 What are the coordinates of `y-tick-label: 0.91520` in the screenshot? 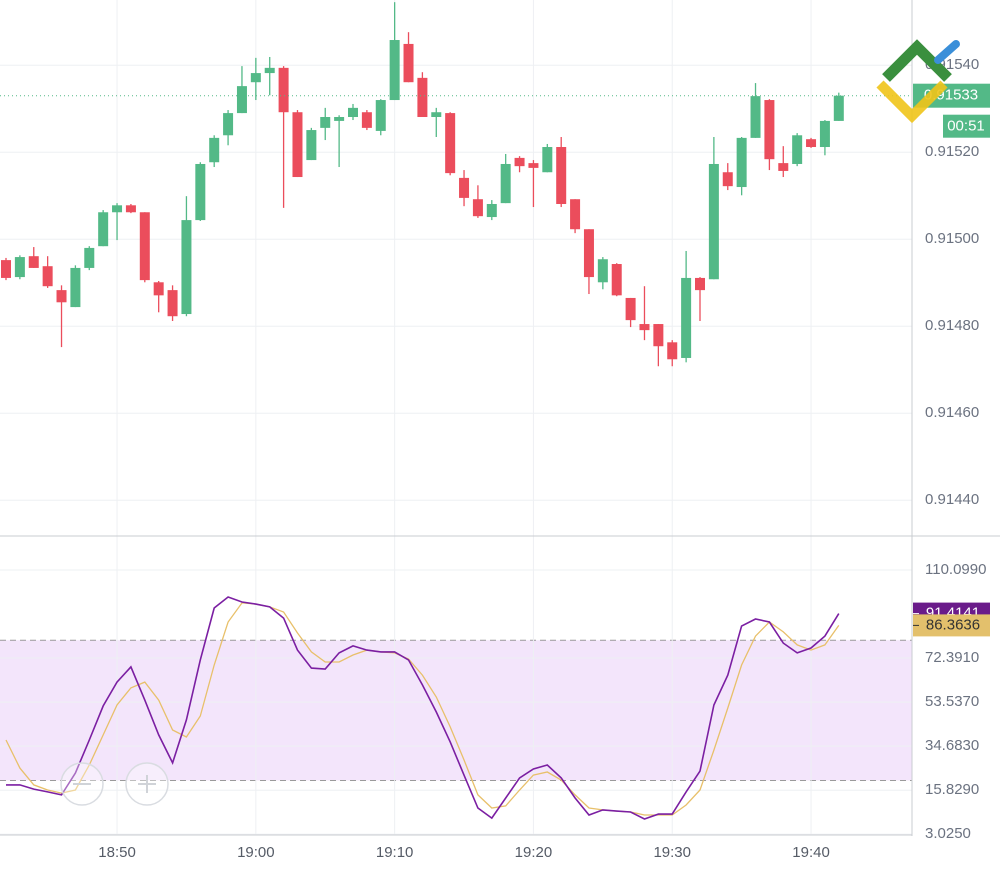 It's located at (952, 151).